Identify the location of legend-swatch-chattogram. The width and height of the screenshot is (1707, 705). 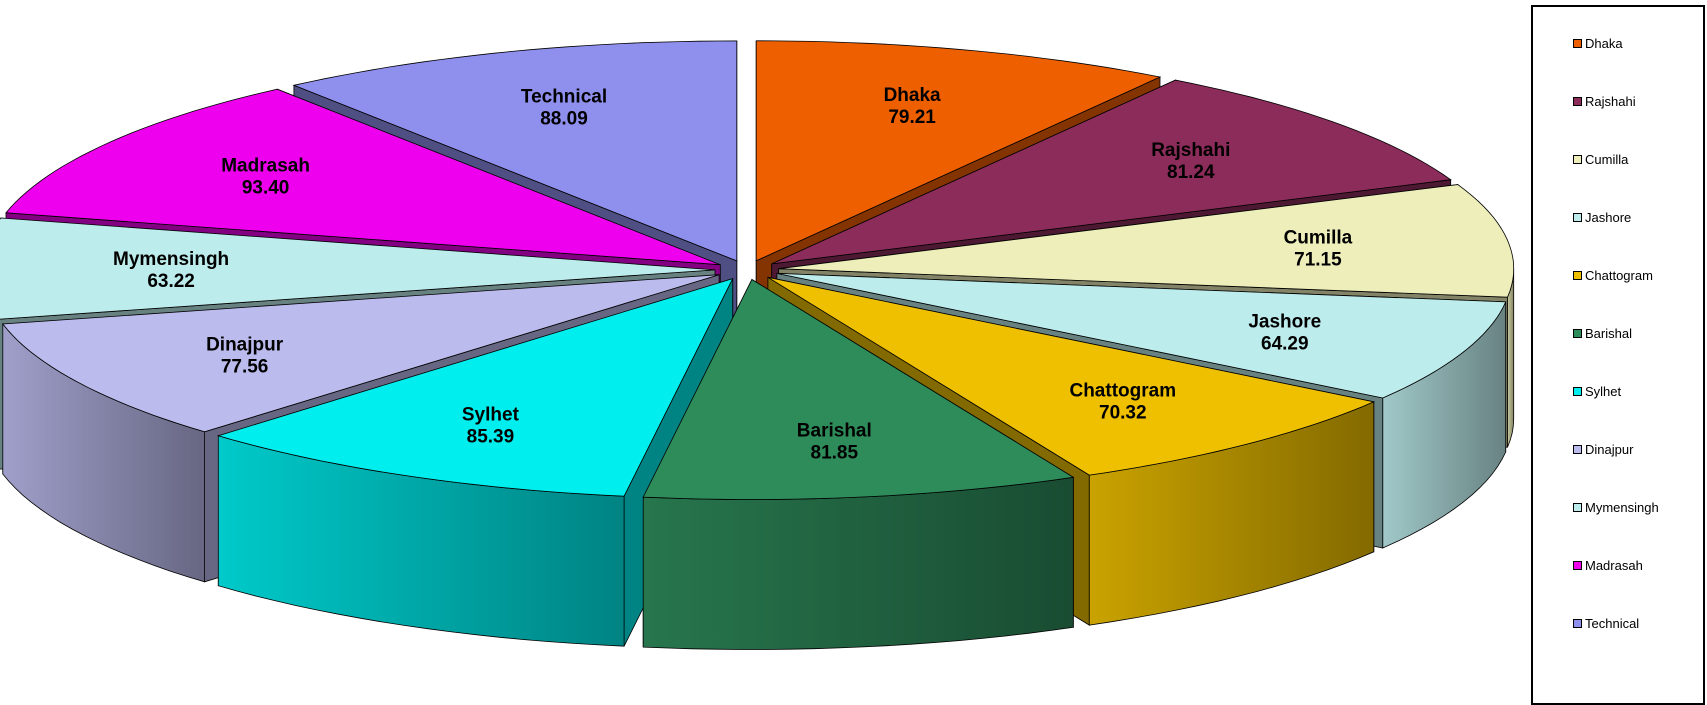
(1577, 275).